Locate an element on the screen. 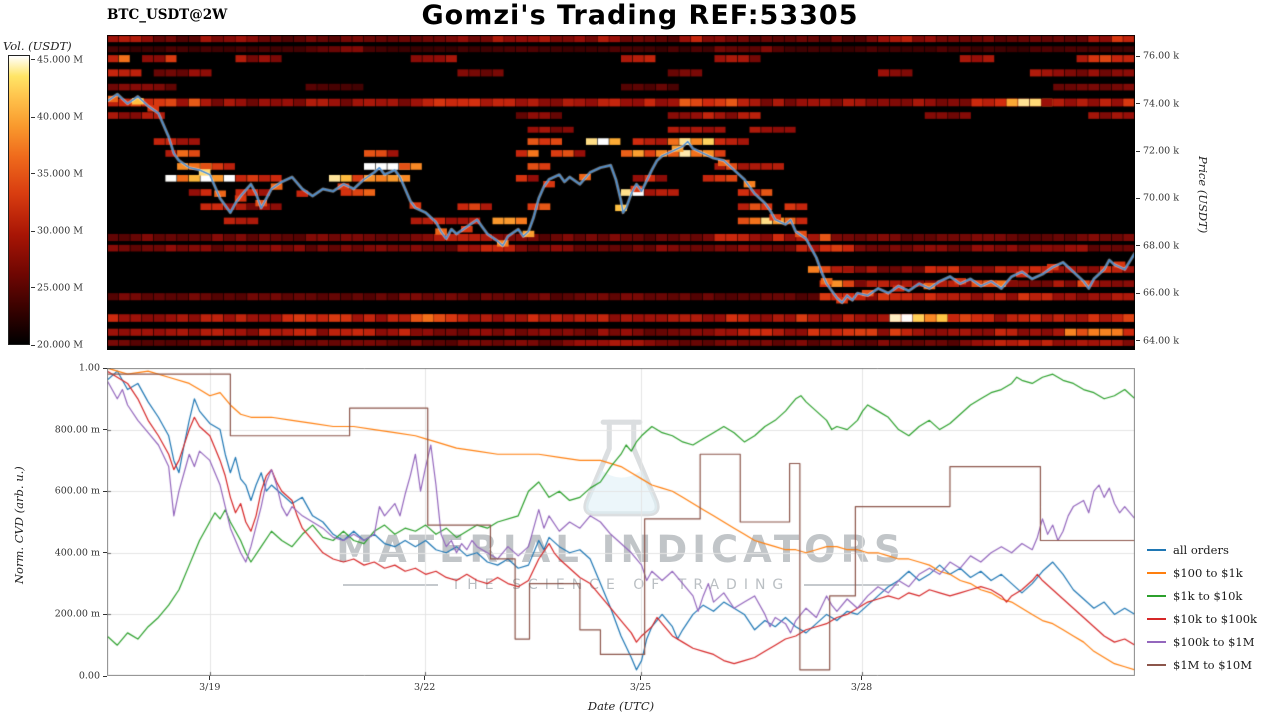 The image size is (1280, 720). colorbar-tick-label: 35.000 M is located at coordinates (60, 174).